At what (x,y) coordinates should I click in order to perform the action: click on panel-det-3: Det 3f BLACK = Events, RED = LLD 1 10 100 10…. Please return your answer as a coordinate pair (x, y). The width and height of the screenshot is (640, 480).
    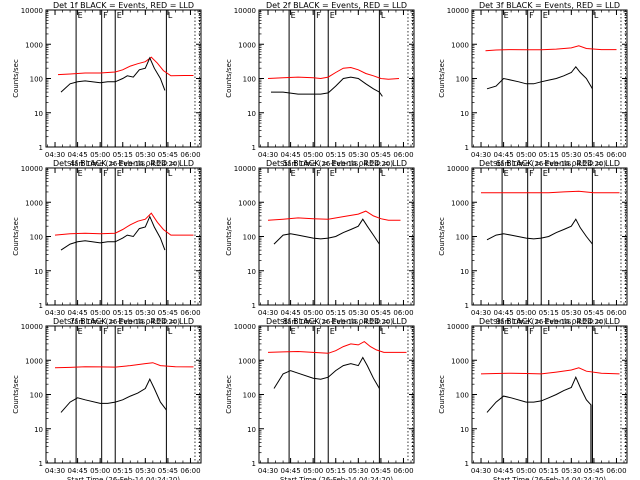
    Looking at the image, I should click on (533, 84).